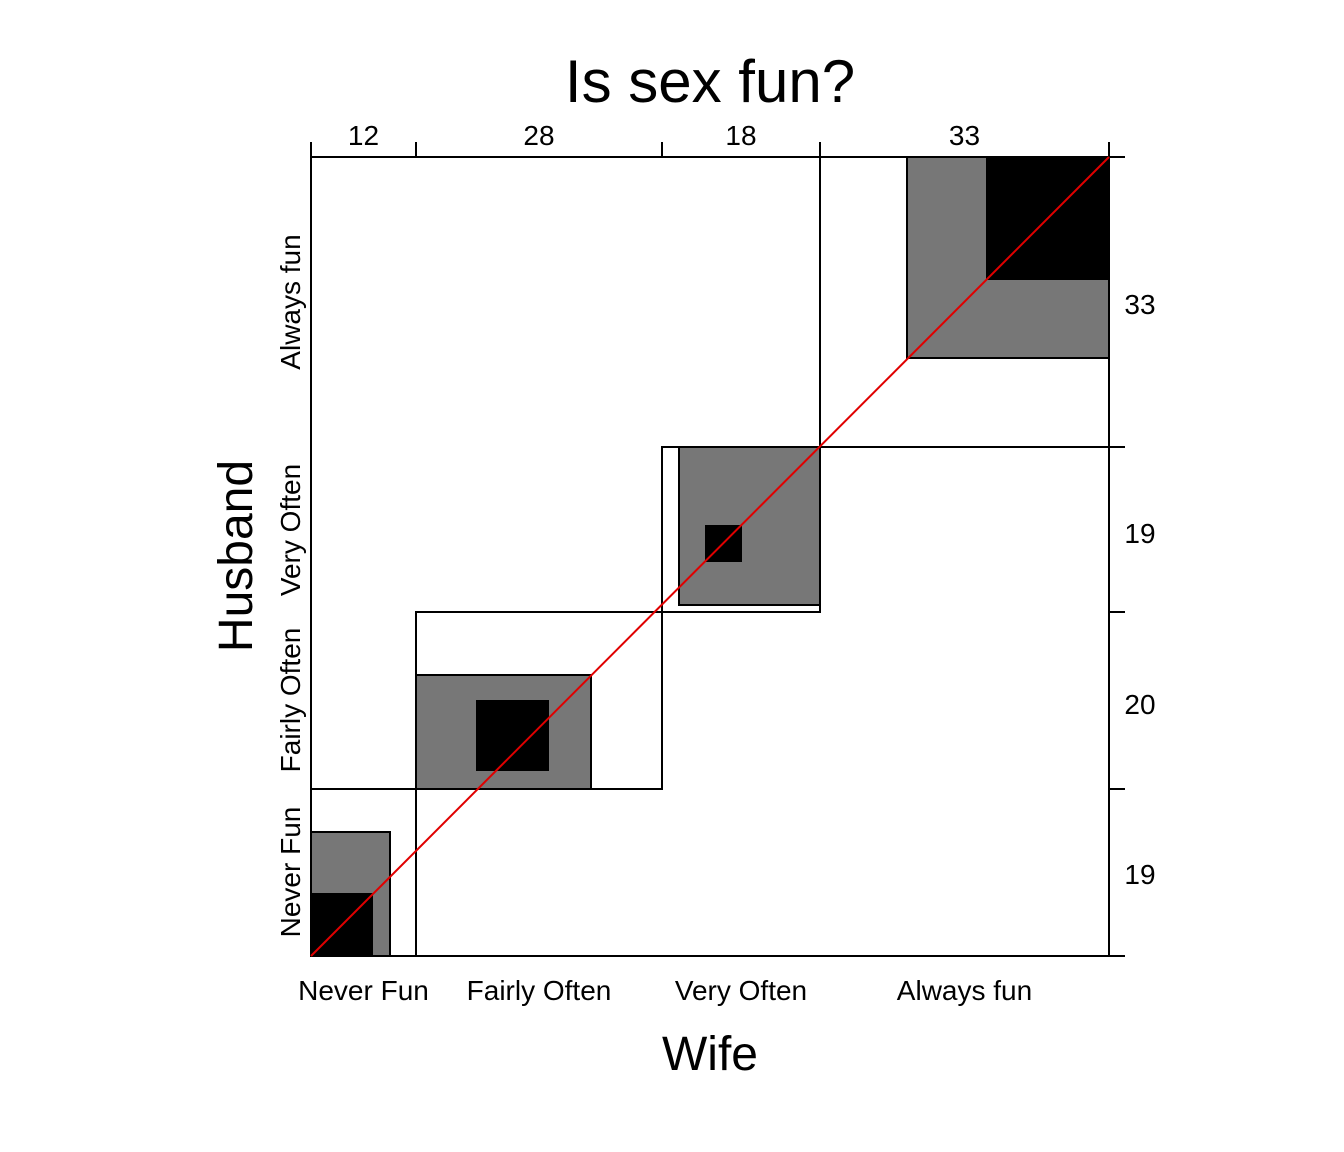 The image size is (1344, 1152). I want to click on partial-agreement-very-often, so click(749, 526).